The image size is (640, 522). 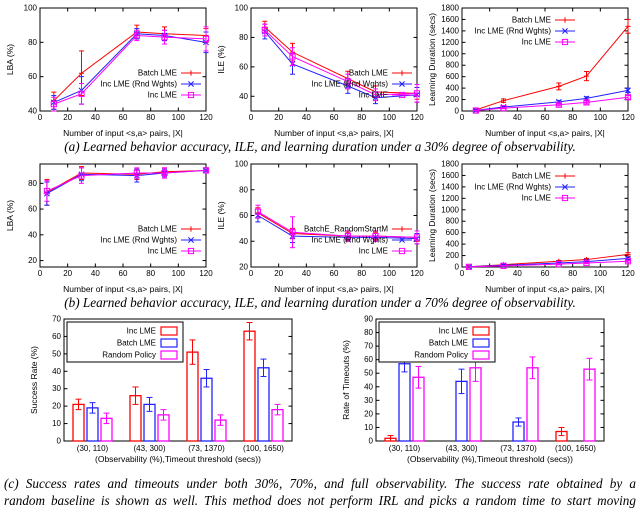 What do you see at coordinates (453, 65) in the screenshot?
I see `svg-text: 800` at bounding box center [453, 65].